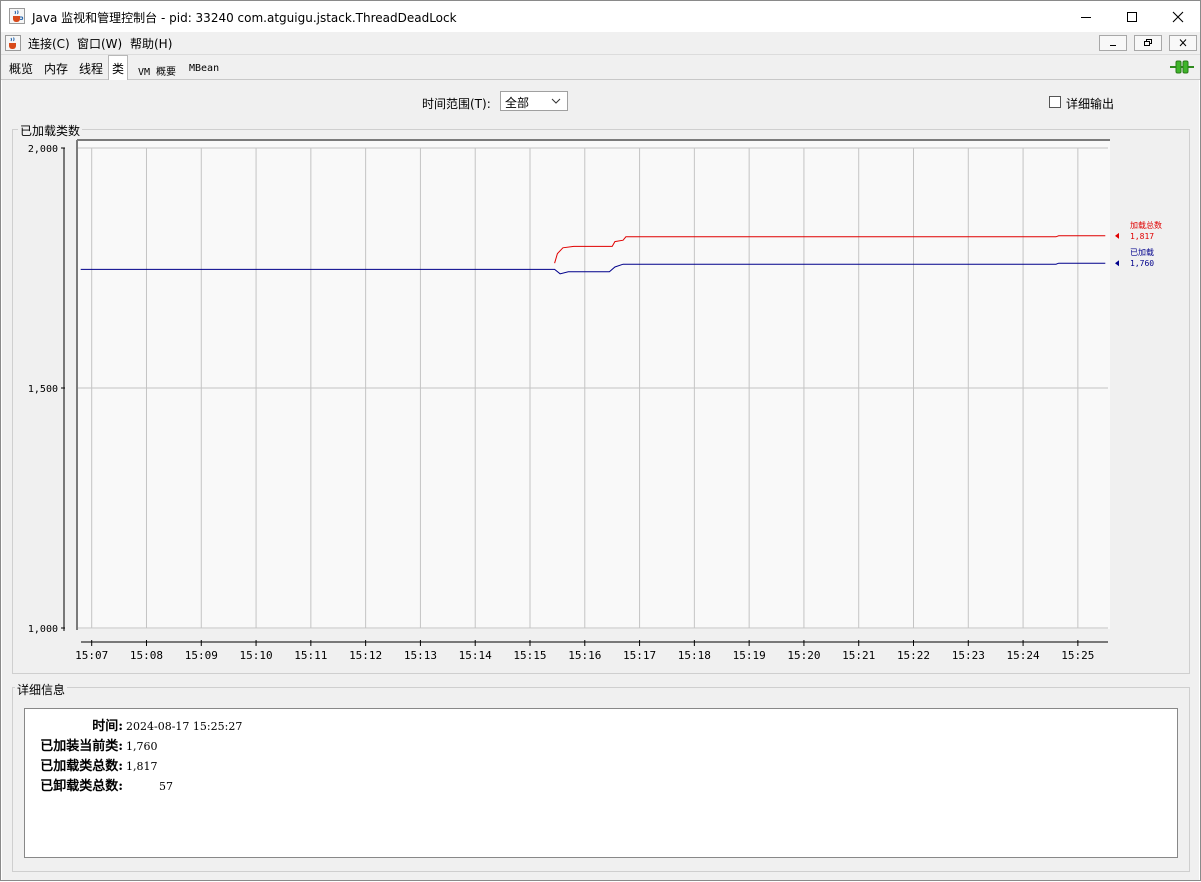 Image resolution: width=1201 pixels, height=882 pixels. I want to click on chevron-down-icon, so click(556, 101).